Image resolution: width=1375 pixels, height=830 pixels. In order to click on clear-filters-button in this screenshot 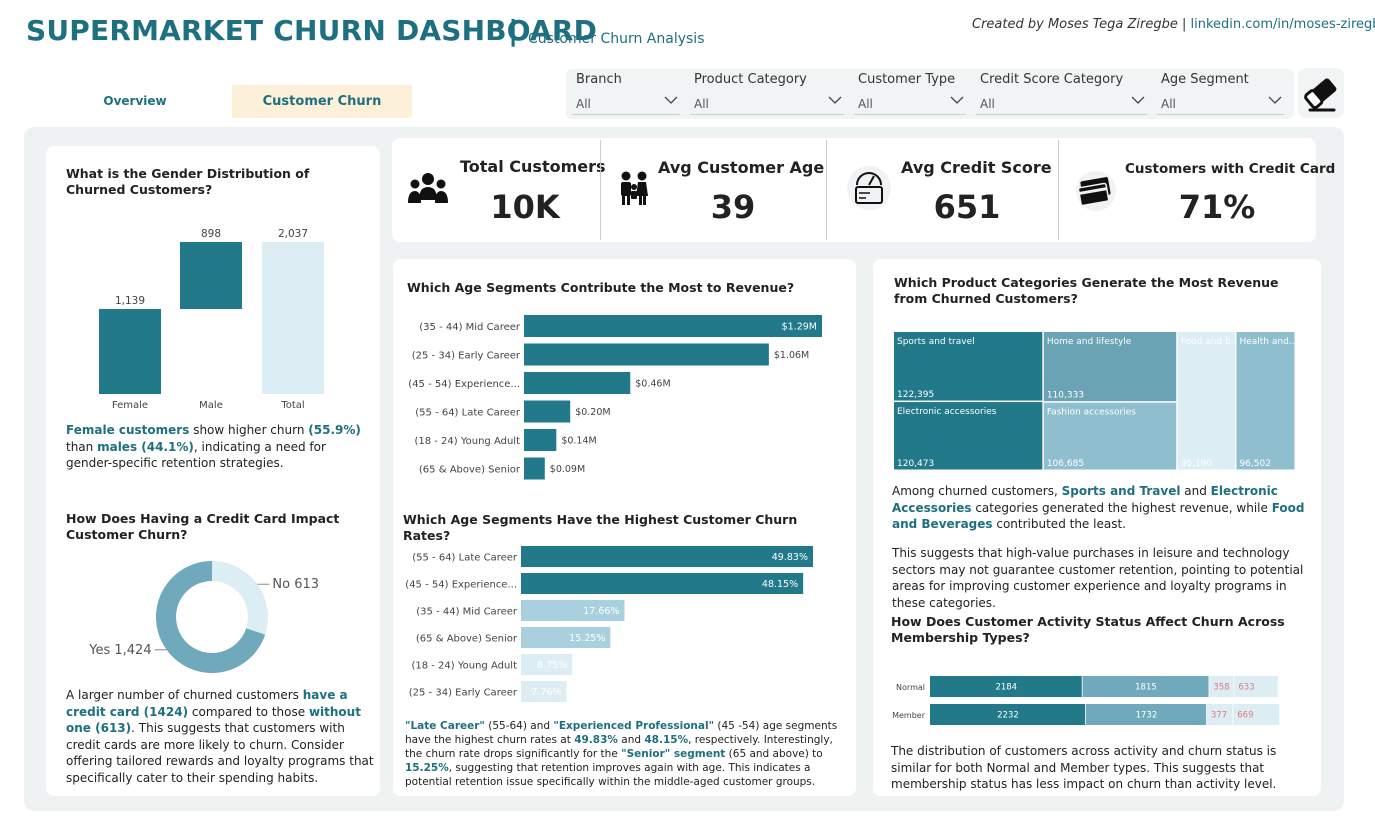, I will do `click(1321, 93)`.